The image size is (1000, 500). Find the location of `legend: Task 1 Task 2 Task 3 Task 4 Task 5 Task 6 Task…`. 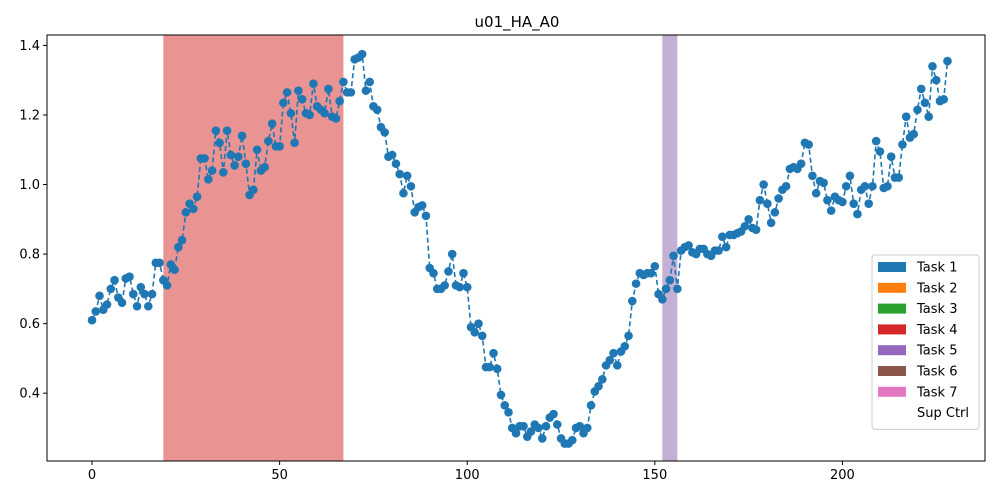

legend: Task 1 Task 2 Task 3 Task 4 Task 5 Task 6 Task… is located at coordinates (925, 342).